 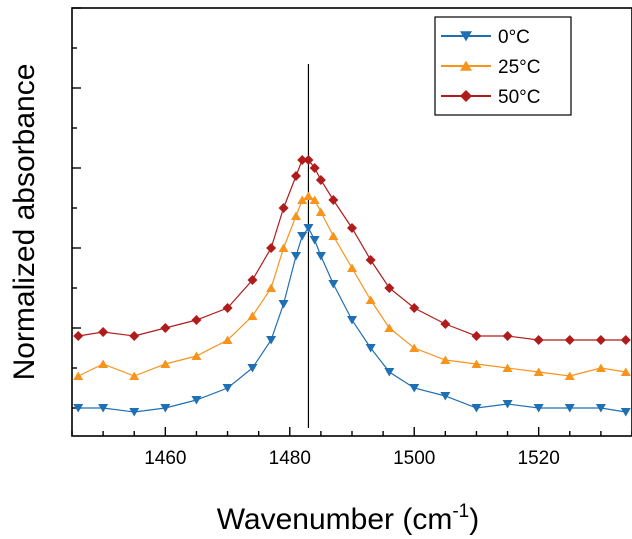 I want to click on x-axis-title-end: ), so click(x=474, y=519).